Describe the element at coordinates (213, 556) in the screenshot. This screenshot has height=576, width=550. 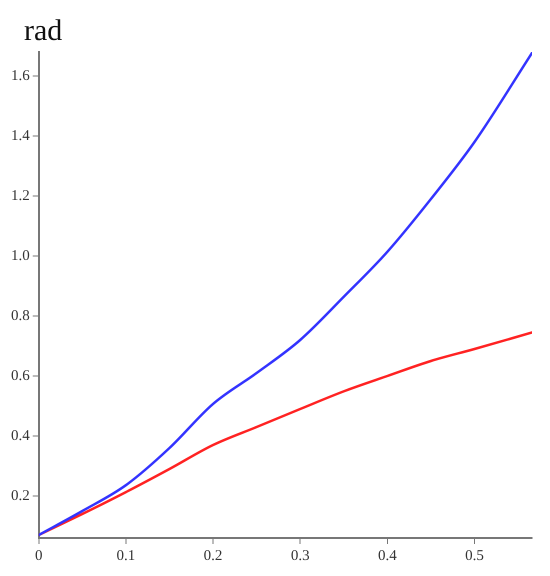
I see `x-tick-label: 0.2` at that location.